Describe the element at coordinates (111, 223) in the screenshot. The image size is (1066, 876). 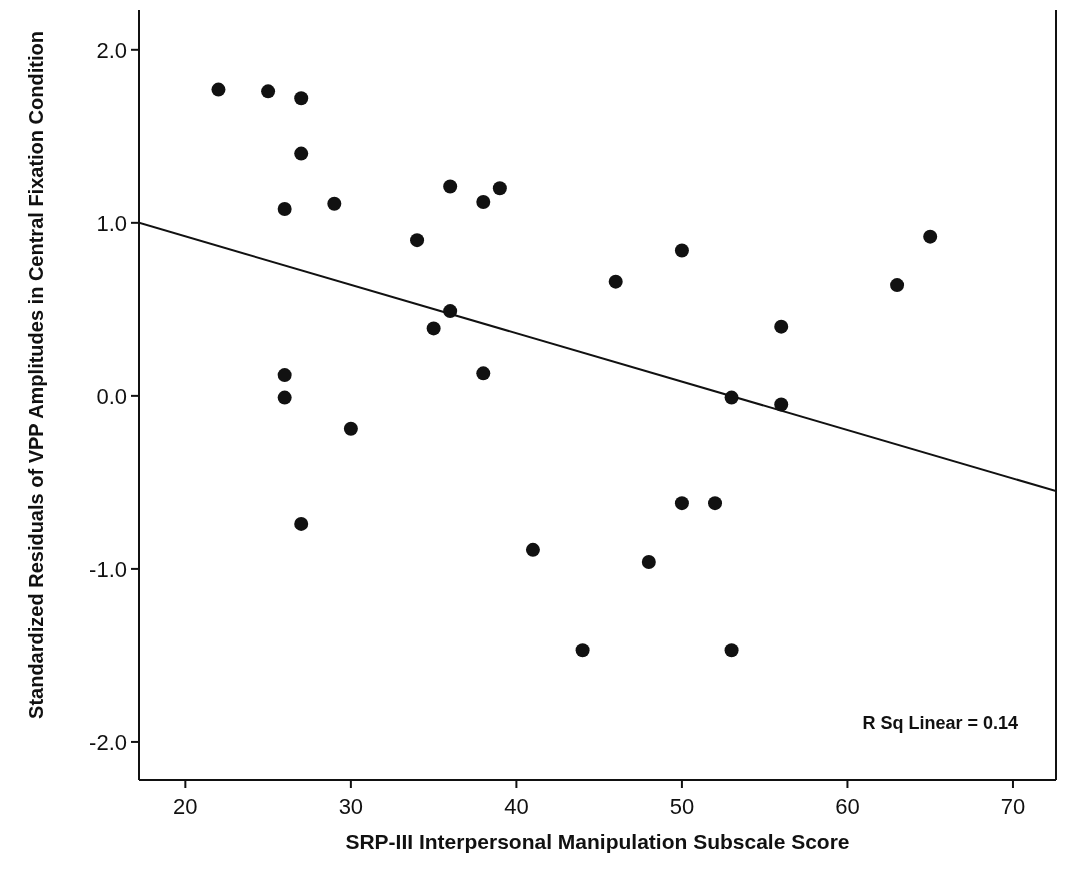
I see `y-tick-label: 1.0` at that location.